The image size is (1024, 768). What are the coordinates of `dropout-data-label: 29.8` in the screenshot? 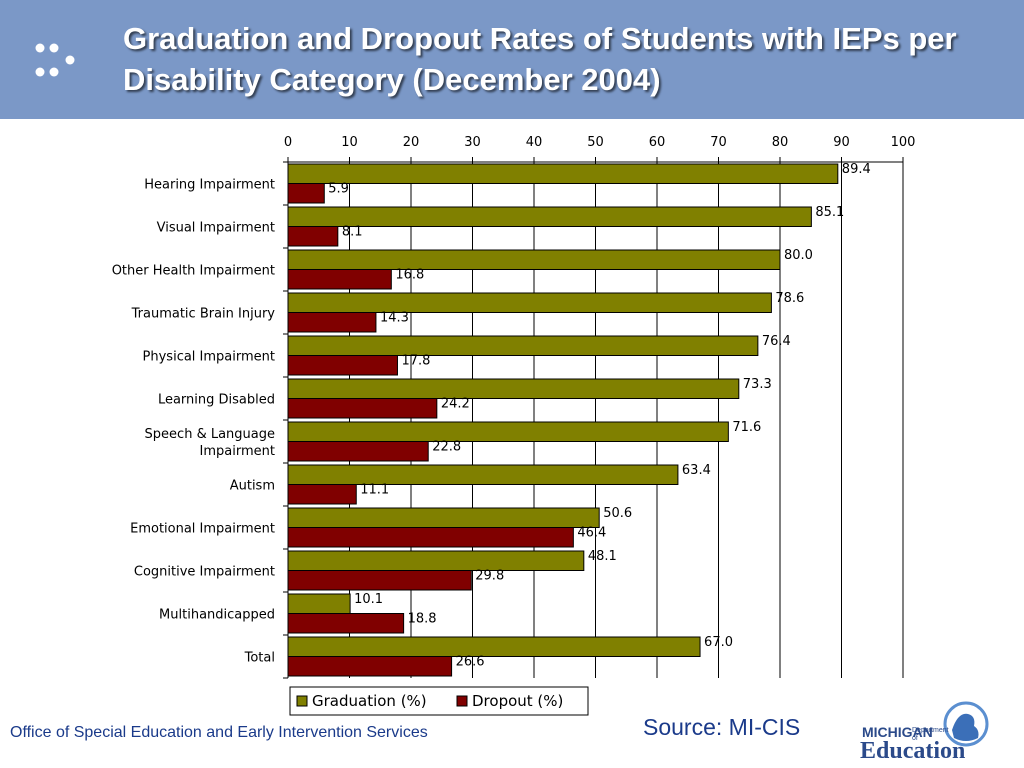 It's located at (489, 575).